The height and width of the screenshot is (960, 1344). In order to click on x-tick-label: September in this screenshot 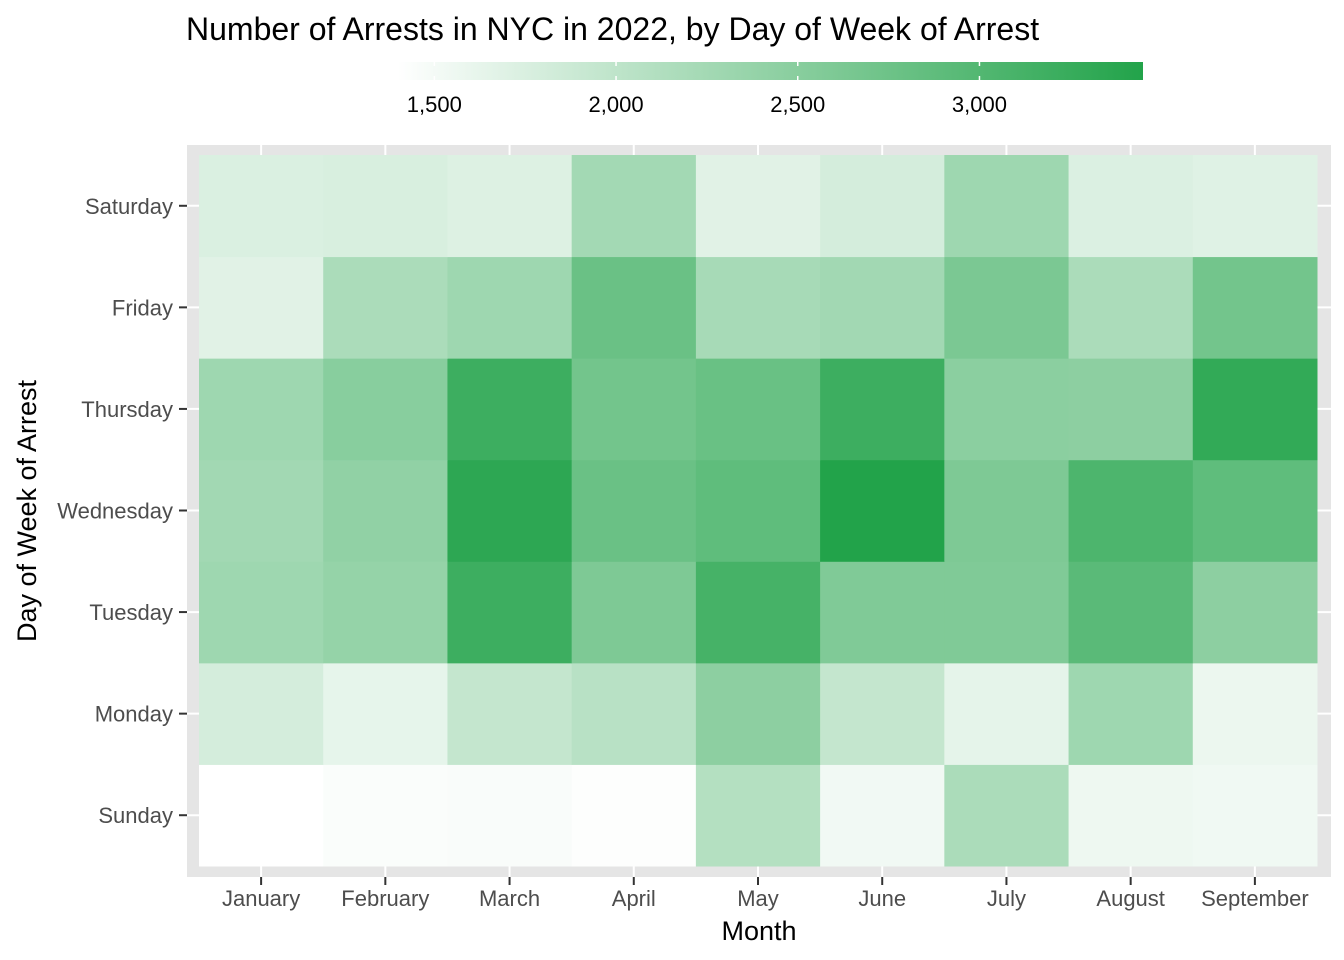, I will do `click(1255, 898)`.